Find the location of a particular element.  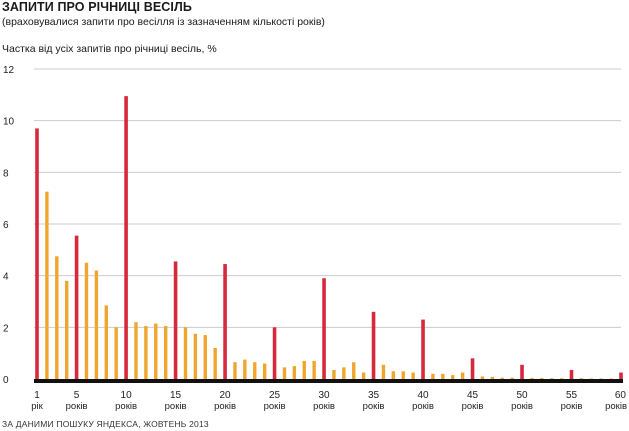

x-tick-number: 15 is located at coordinates (176, 395).